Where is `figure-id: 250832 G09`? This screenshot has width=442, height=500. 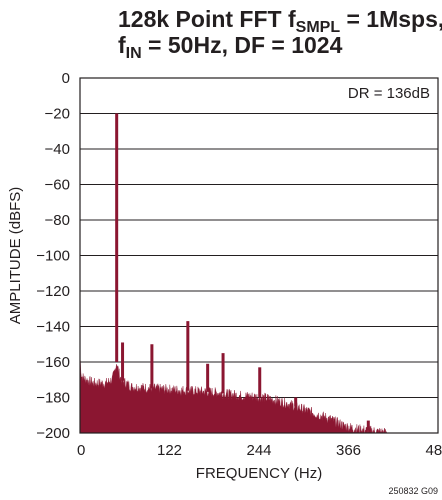 figure-id: 250832 G09 is located at coordinates (413, 491).